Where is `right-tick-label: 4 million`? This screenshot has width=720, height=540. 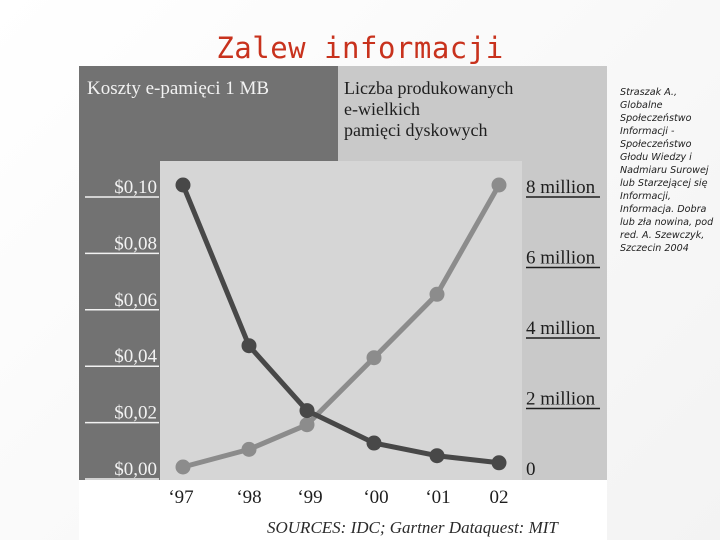 right-tick-label: 4 million is located at coordinates (561, 328).